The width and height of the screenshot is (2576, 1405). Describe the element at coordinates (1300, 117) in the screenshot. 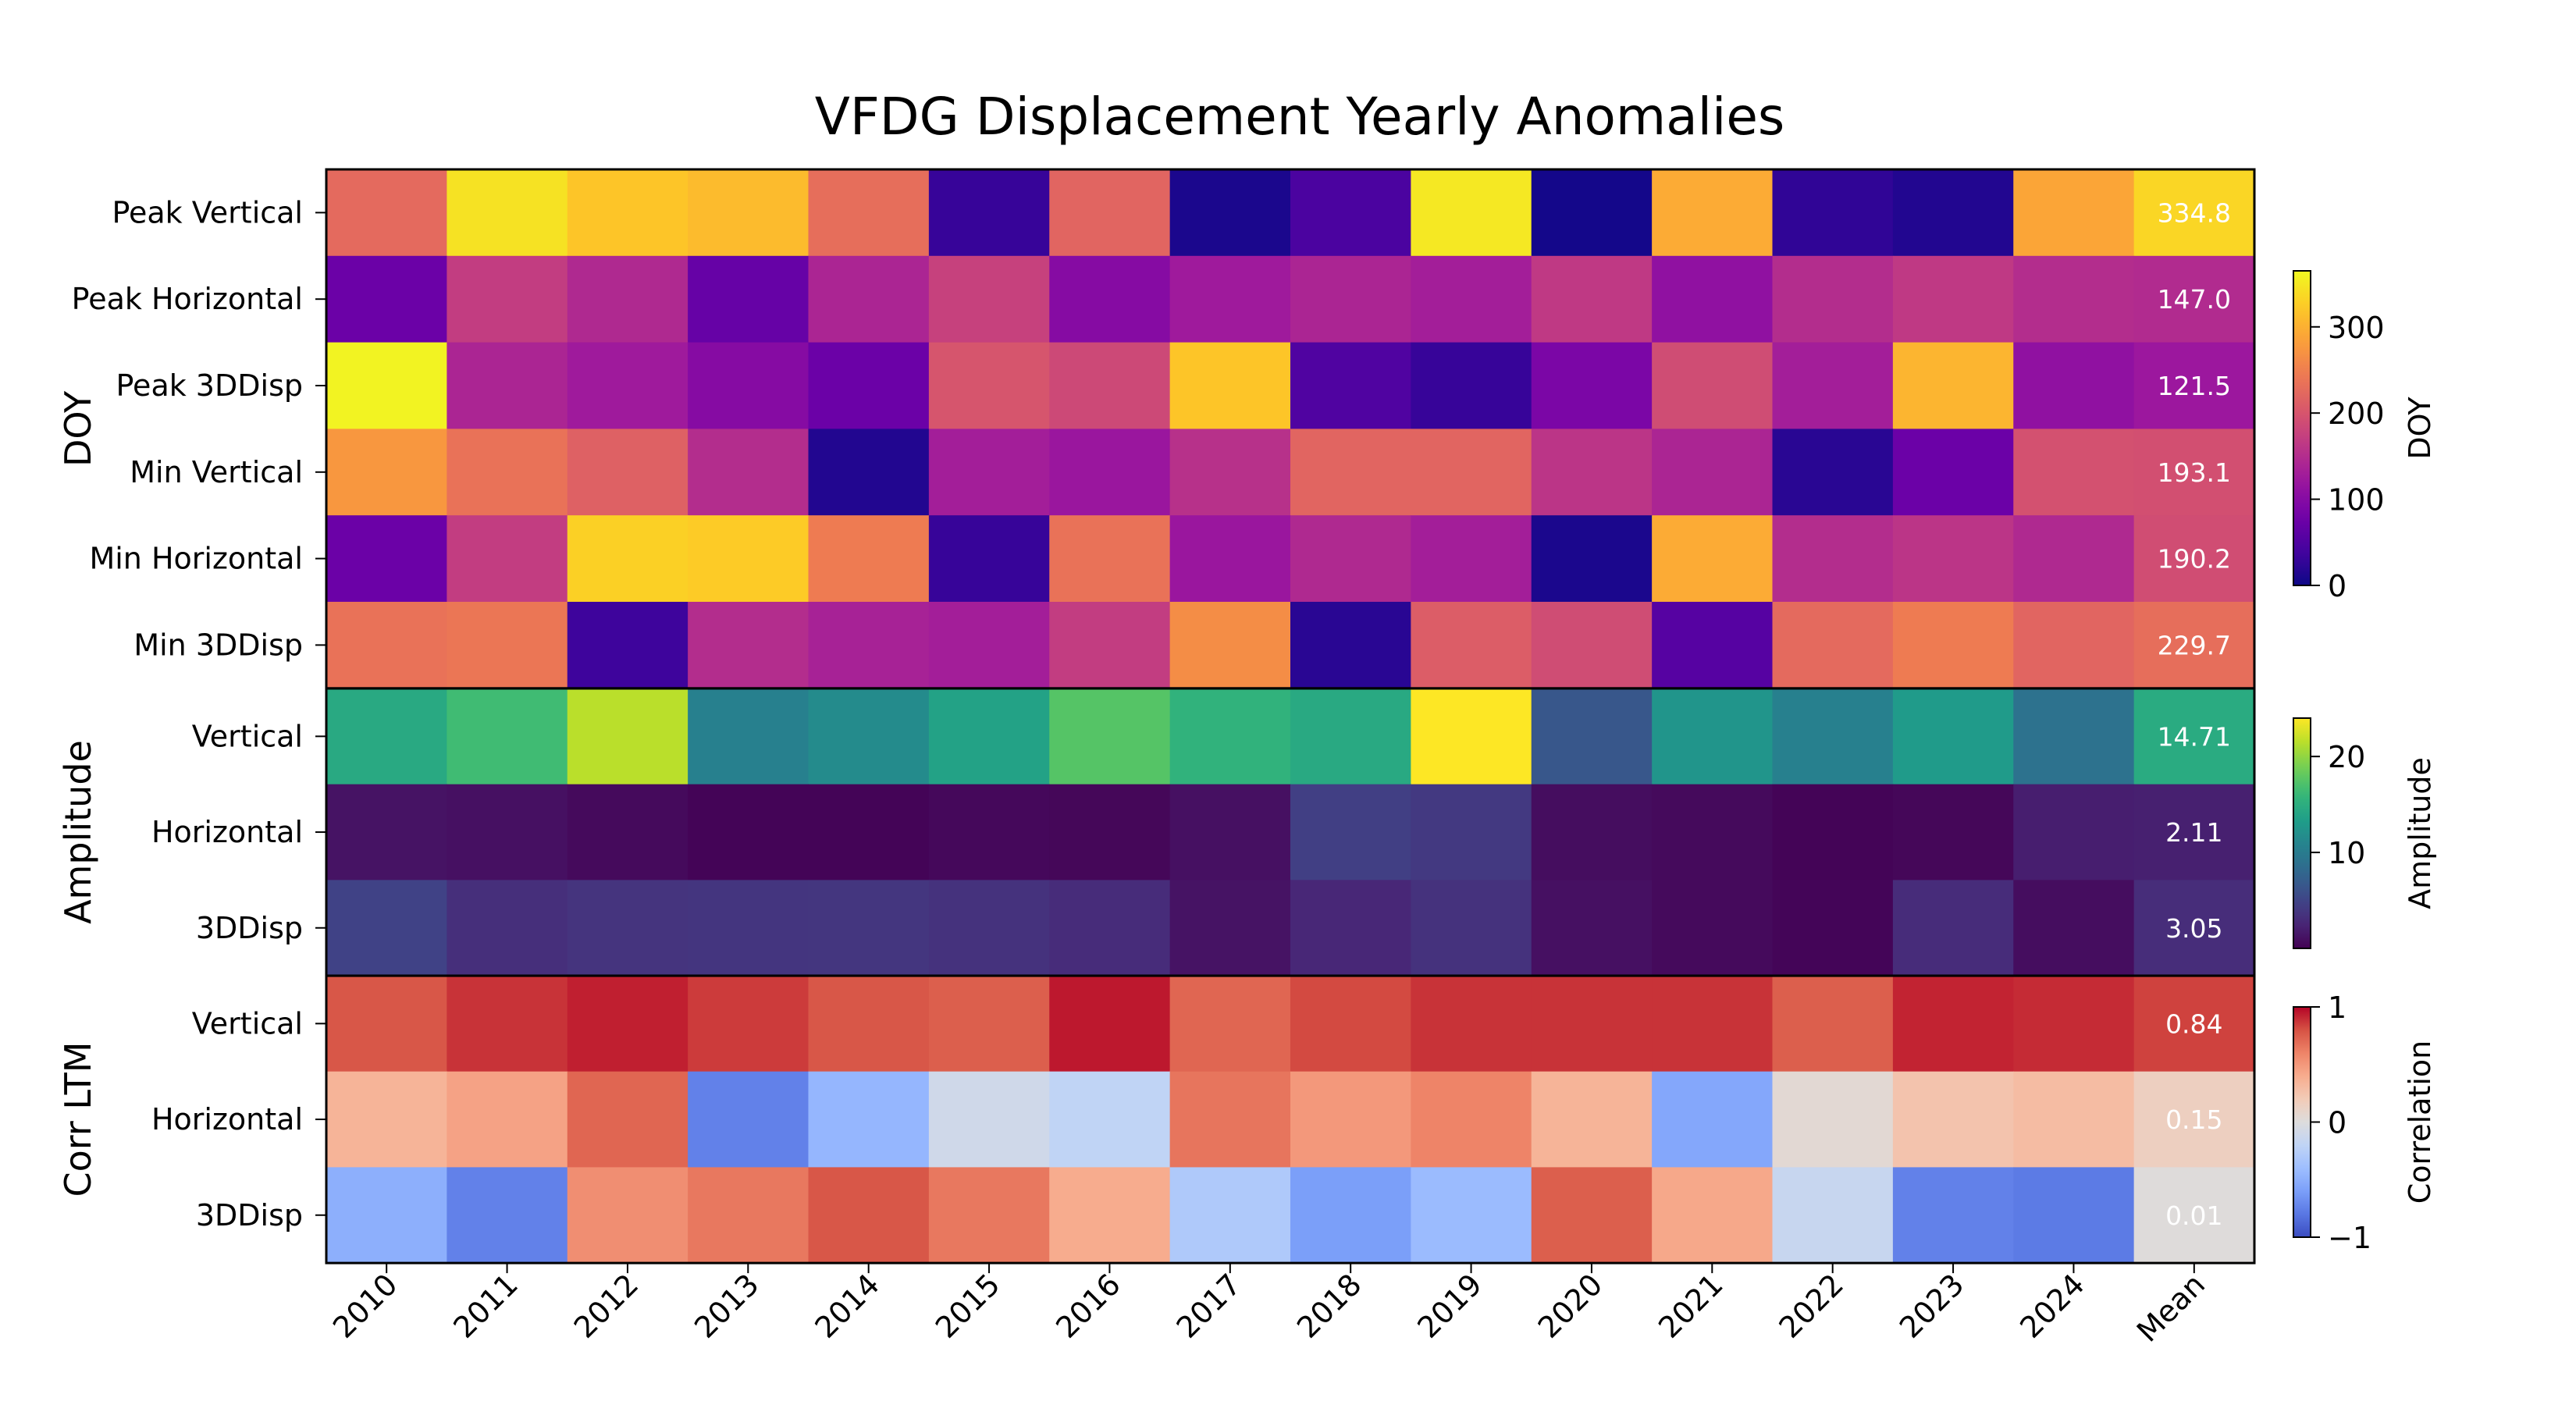

I see `chart-title: VFDG Displacement Yearly Anomalies` at that location.